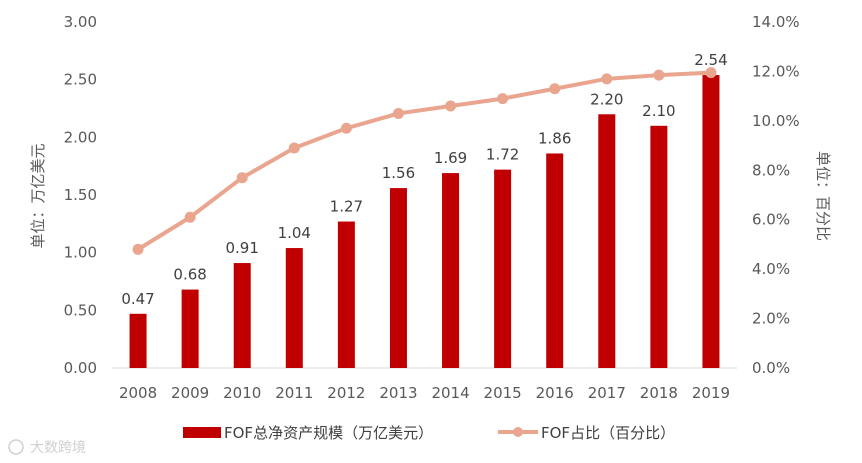 The image size is (862, 463). What do you see at coordinates (80, 137) in the screenshot?
I see `left-tick-label: 2.00` at bounding box center [80, 137].